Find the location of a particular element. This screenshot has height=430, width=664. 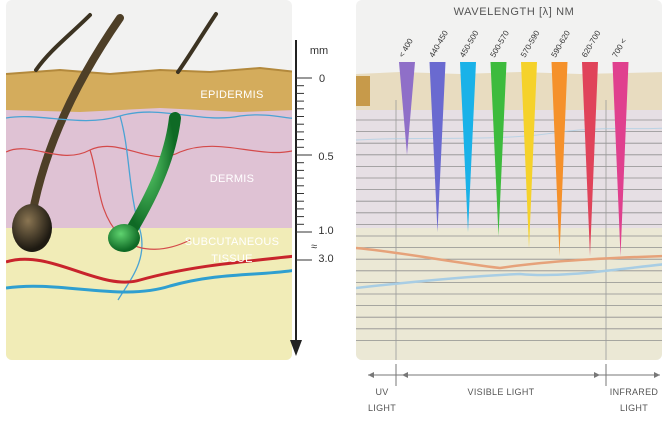

tissue-label: TISSUE is located at coordinates (232, 259).